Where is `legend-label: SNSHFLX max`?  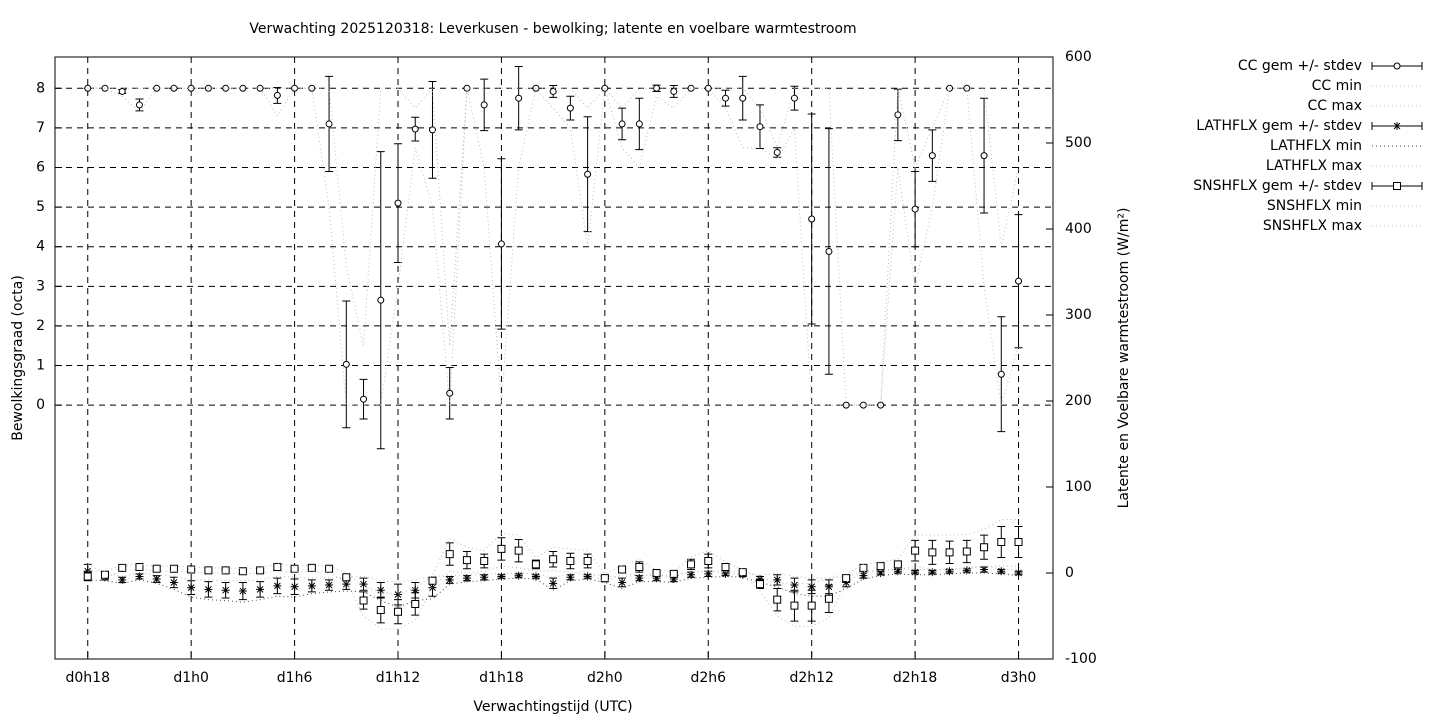 legend-label: SNSHFLX max is located at coordinates (1312, 226).